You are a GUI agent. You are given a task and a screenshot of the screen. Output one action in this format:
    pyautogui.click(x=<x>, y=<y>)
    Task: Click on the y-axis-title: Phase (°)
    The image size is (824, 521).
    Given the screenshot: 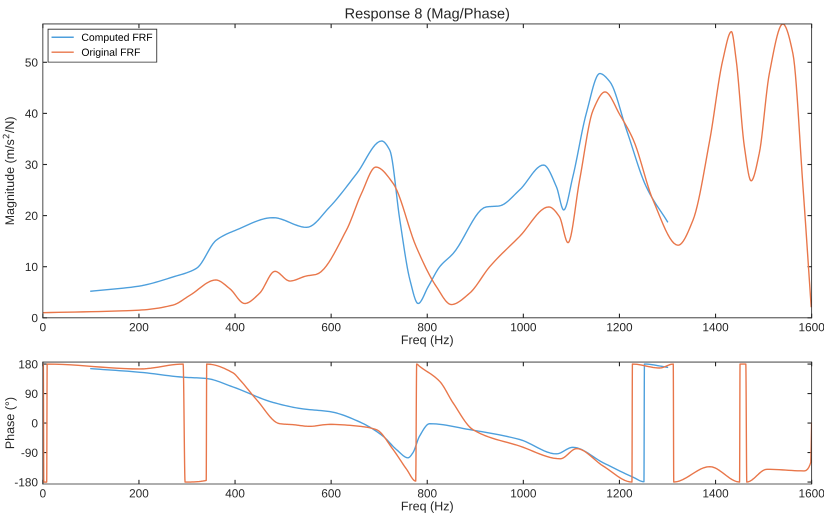 What is the action you would take?
    pyautogui.click(x=11, y=423)
    